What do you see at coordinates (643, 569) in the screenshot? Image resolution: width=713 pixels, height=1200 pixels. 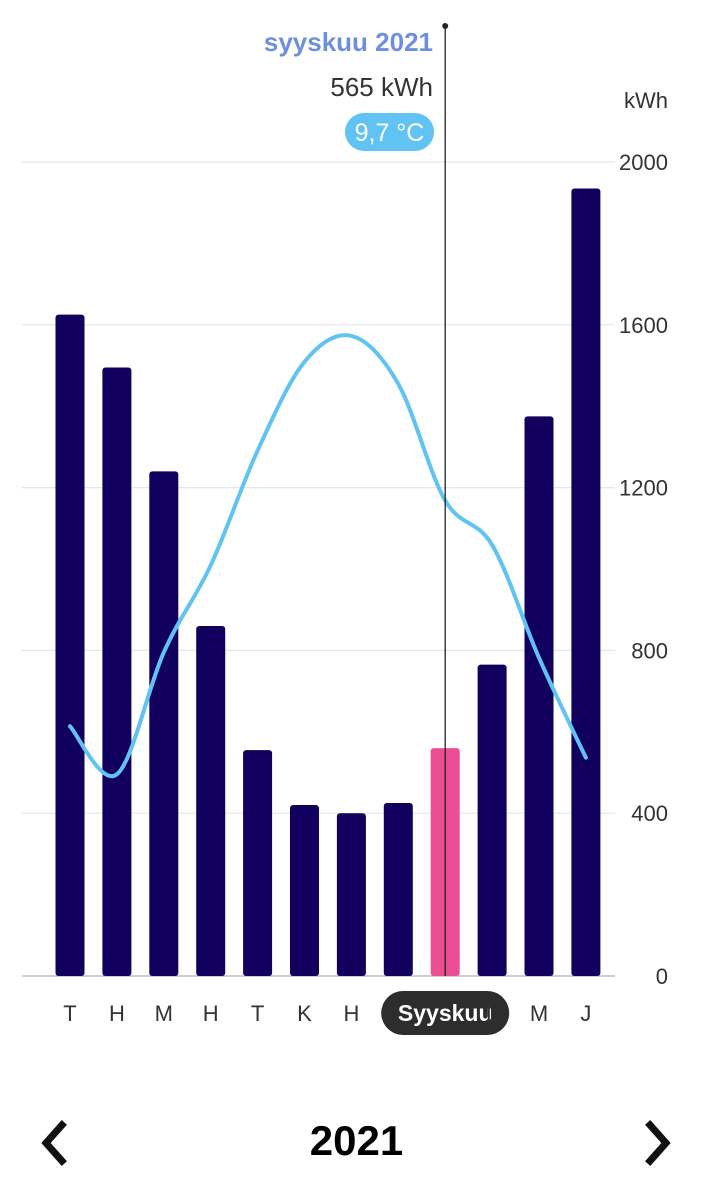 I see `y-axis-ticks: 0 400 800 1200 1600 2000` at bounding box center [643, 569].